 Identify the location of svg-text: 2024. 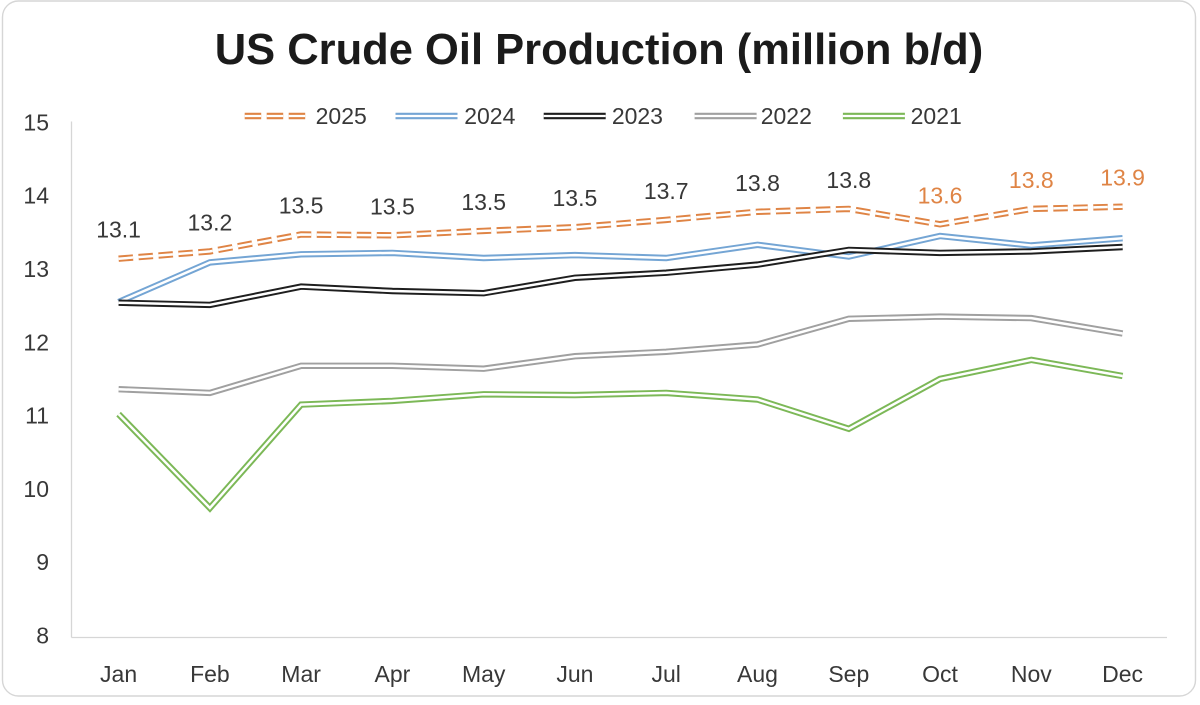
(489, 116).